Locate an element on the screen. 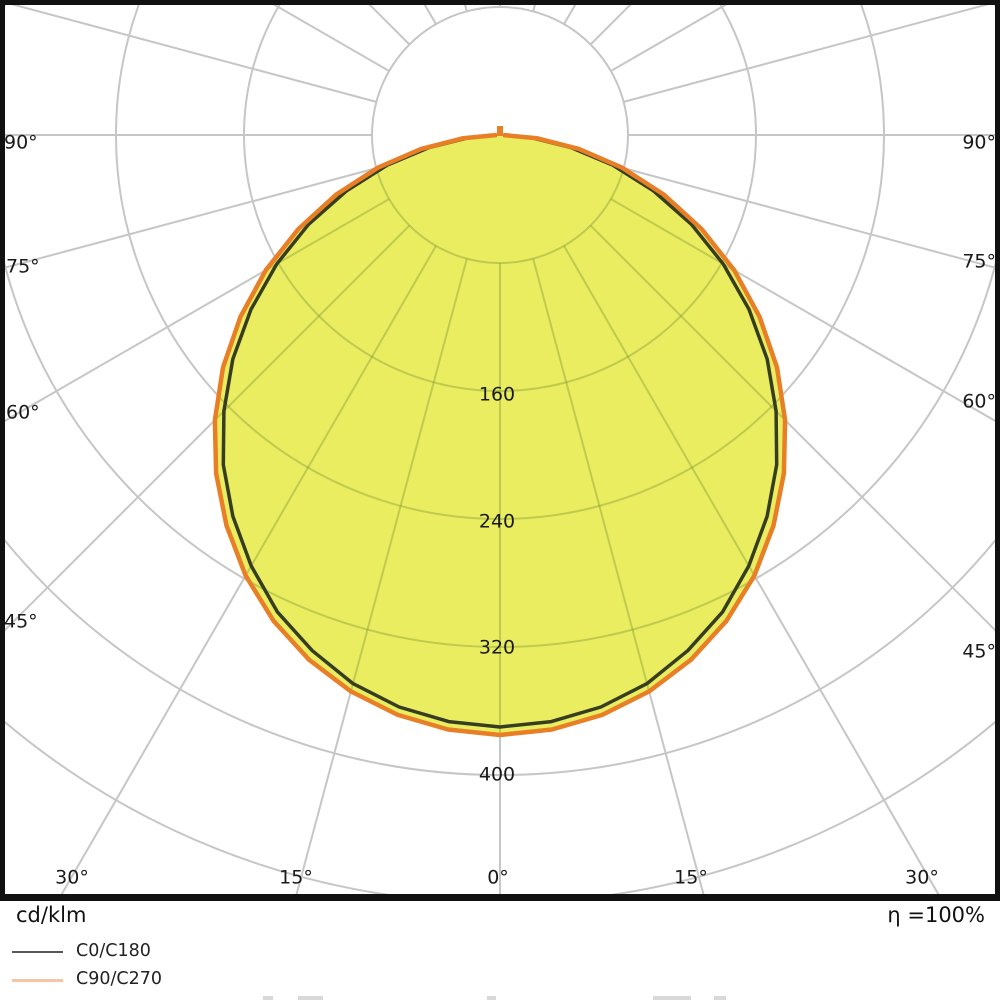 The image size is (1000, 1000). radial-tick-label: 160 is located at coordinates (497, 394).